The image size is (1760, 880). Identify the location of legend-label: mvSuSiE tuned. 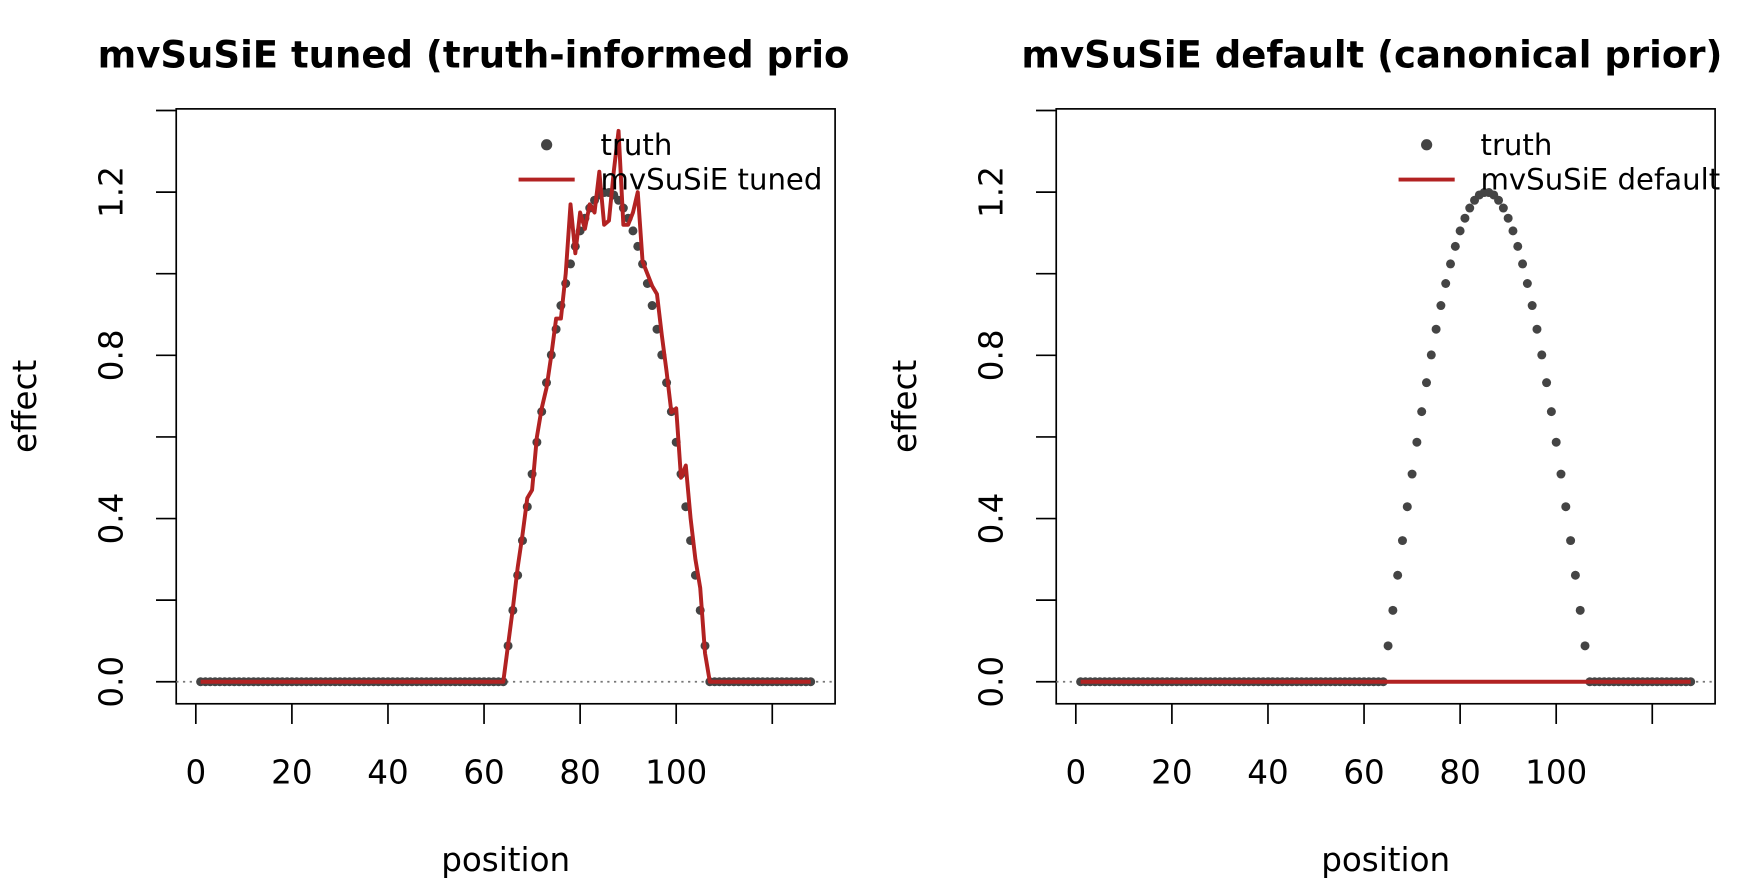
(712, 180).